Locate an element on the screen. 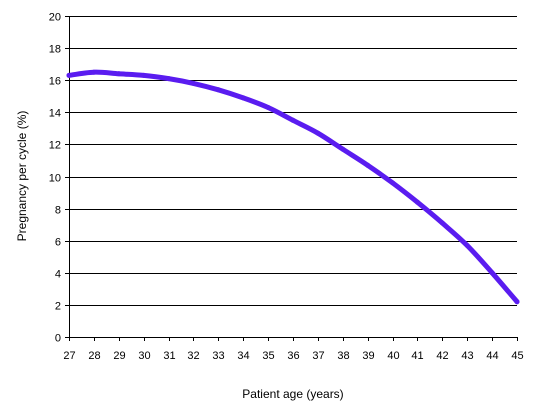  x-tick-label-42: 42 is located at coordinates (442, 356).